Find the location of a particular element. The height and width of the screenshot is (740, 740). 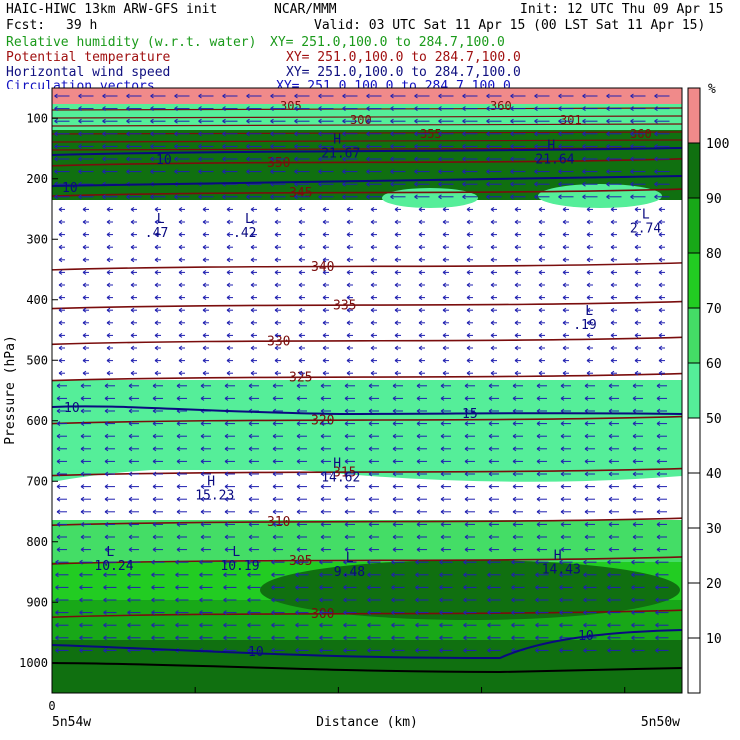

wind-extremum-value: 2.74 is located at coordinates (645, 228).